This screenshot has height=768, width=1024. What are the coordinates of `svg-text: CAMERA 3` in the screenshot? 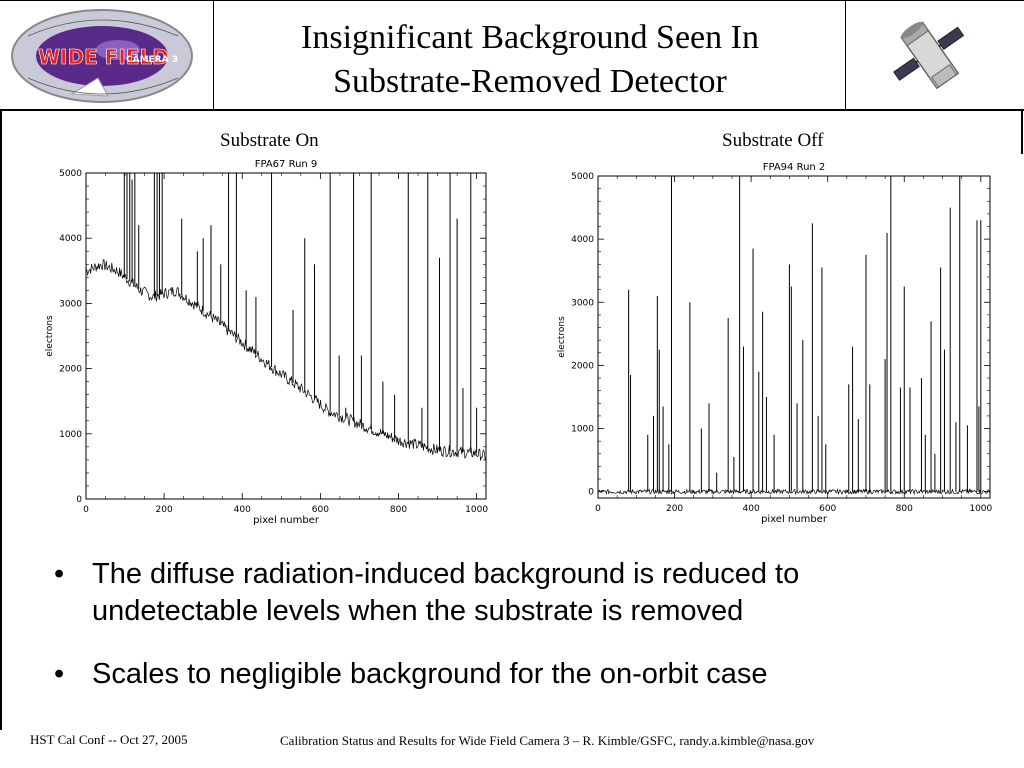 It's located at (152, 60).